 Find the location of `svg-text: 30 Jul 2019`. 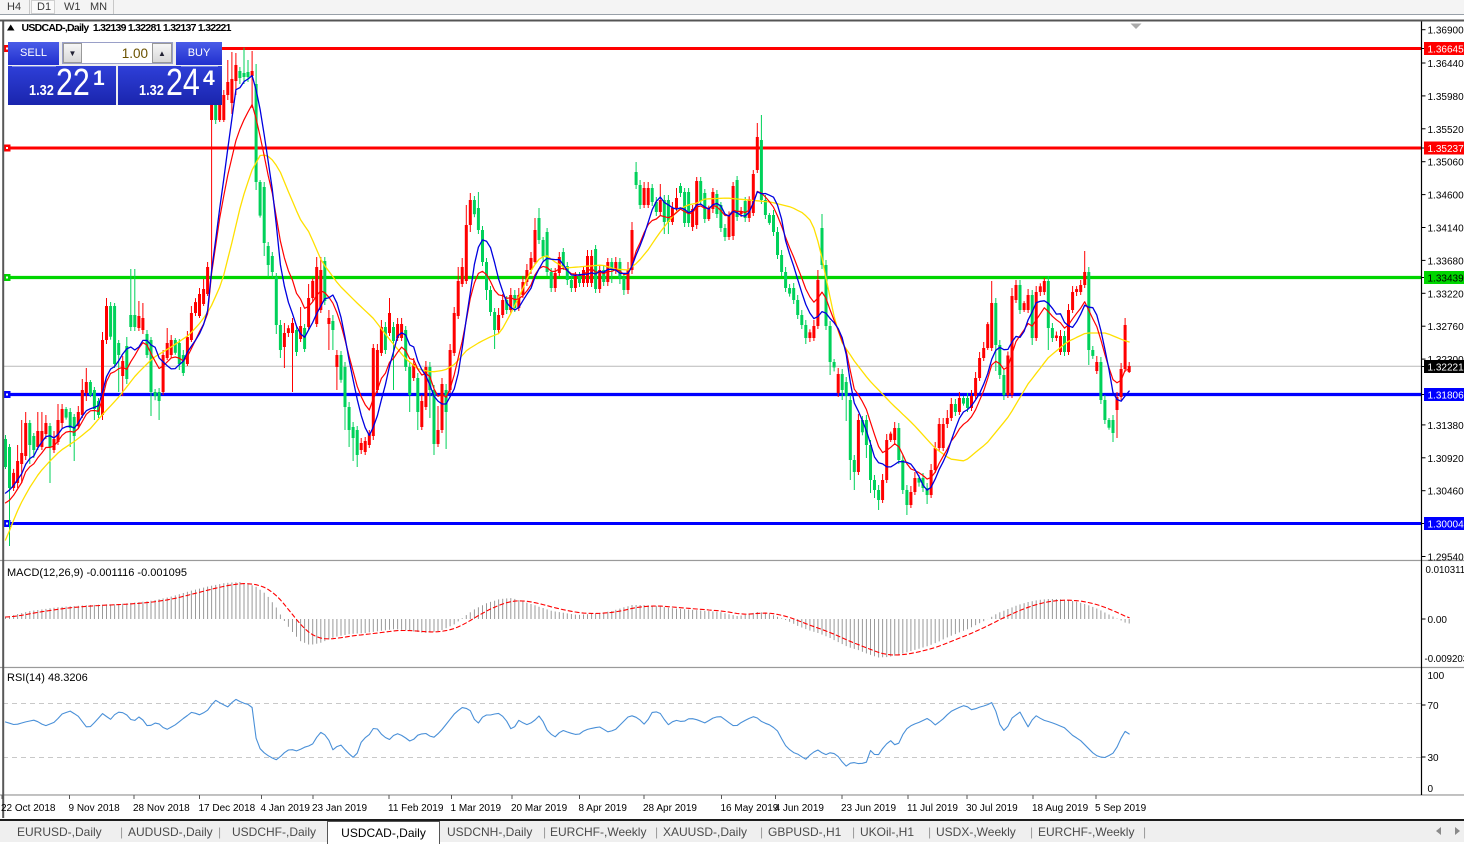

svg-text: 30 Jul 2019 is located at coordinates (992, 808).